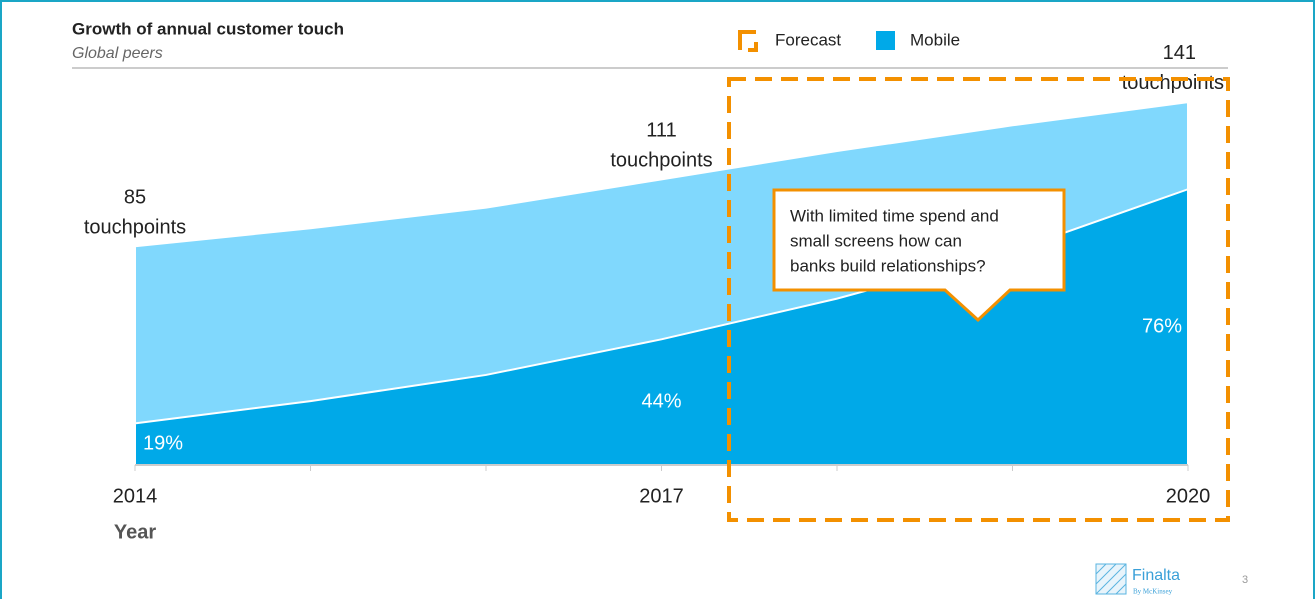  Describe the element at coordinates (163, 444) in the screenshot. I see `data-label: 19%` at that location.